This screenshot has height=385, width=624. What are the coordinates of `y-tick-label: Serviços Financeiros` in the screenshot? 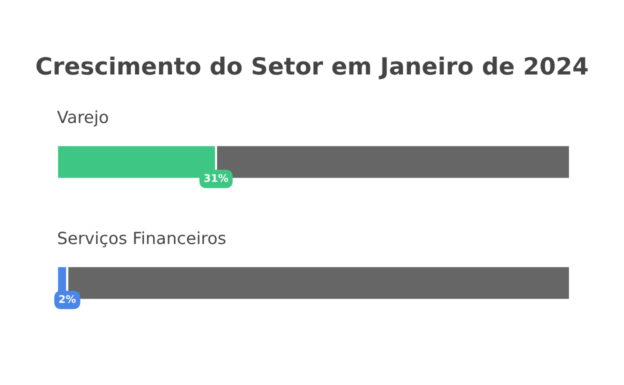 It's located at (142, 239).